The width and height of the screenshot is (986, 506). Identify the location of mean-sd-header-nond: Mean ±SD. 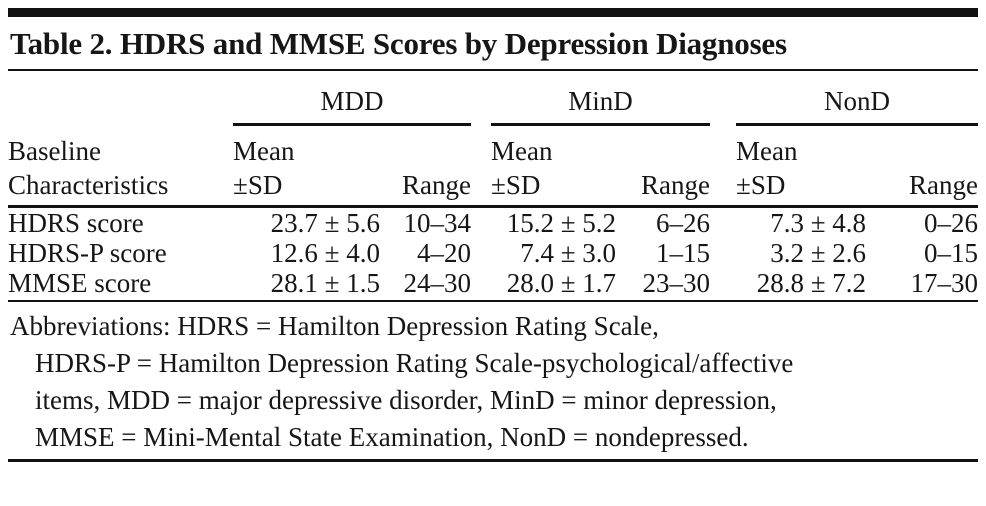
(801, 166).